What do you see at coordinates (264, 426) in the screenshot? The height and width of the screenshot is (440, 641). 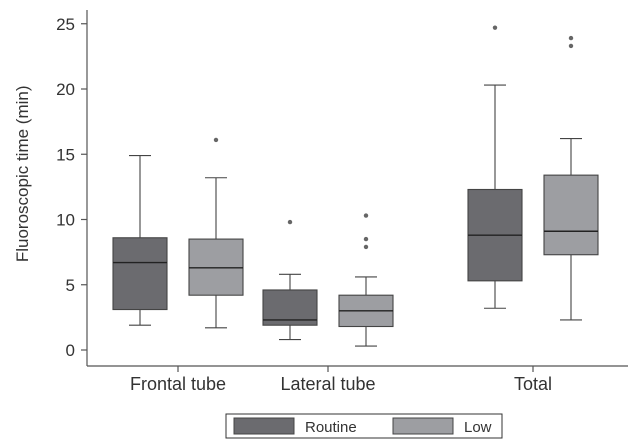 I see `legend-swatch-routine` at bounding box center [264, 426].